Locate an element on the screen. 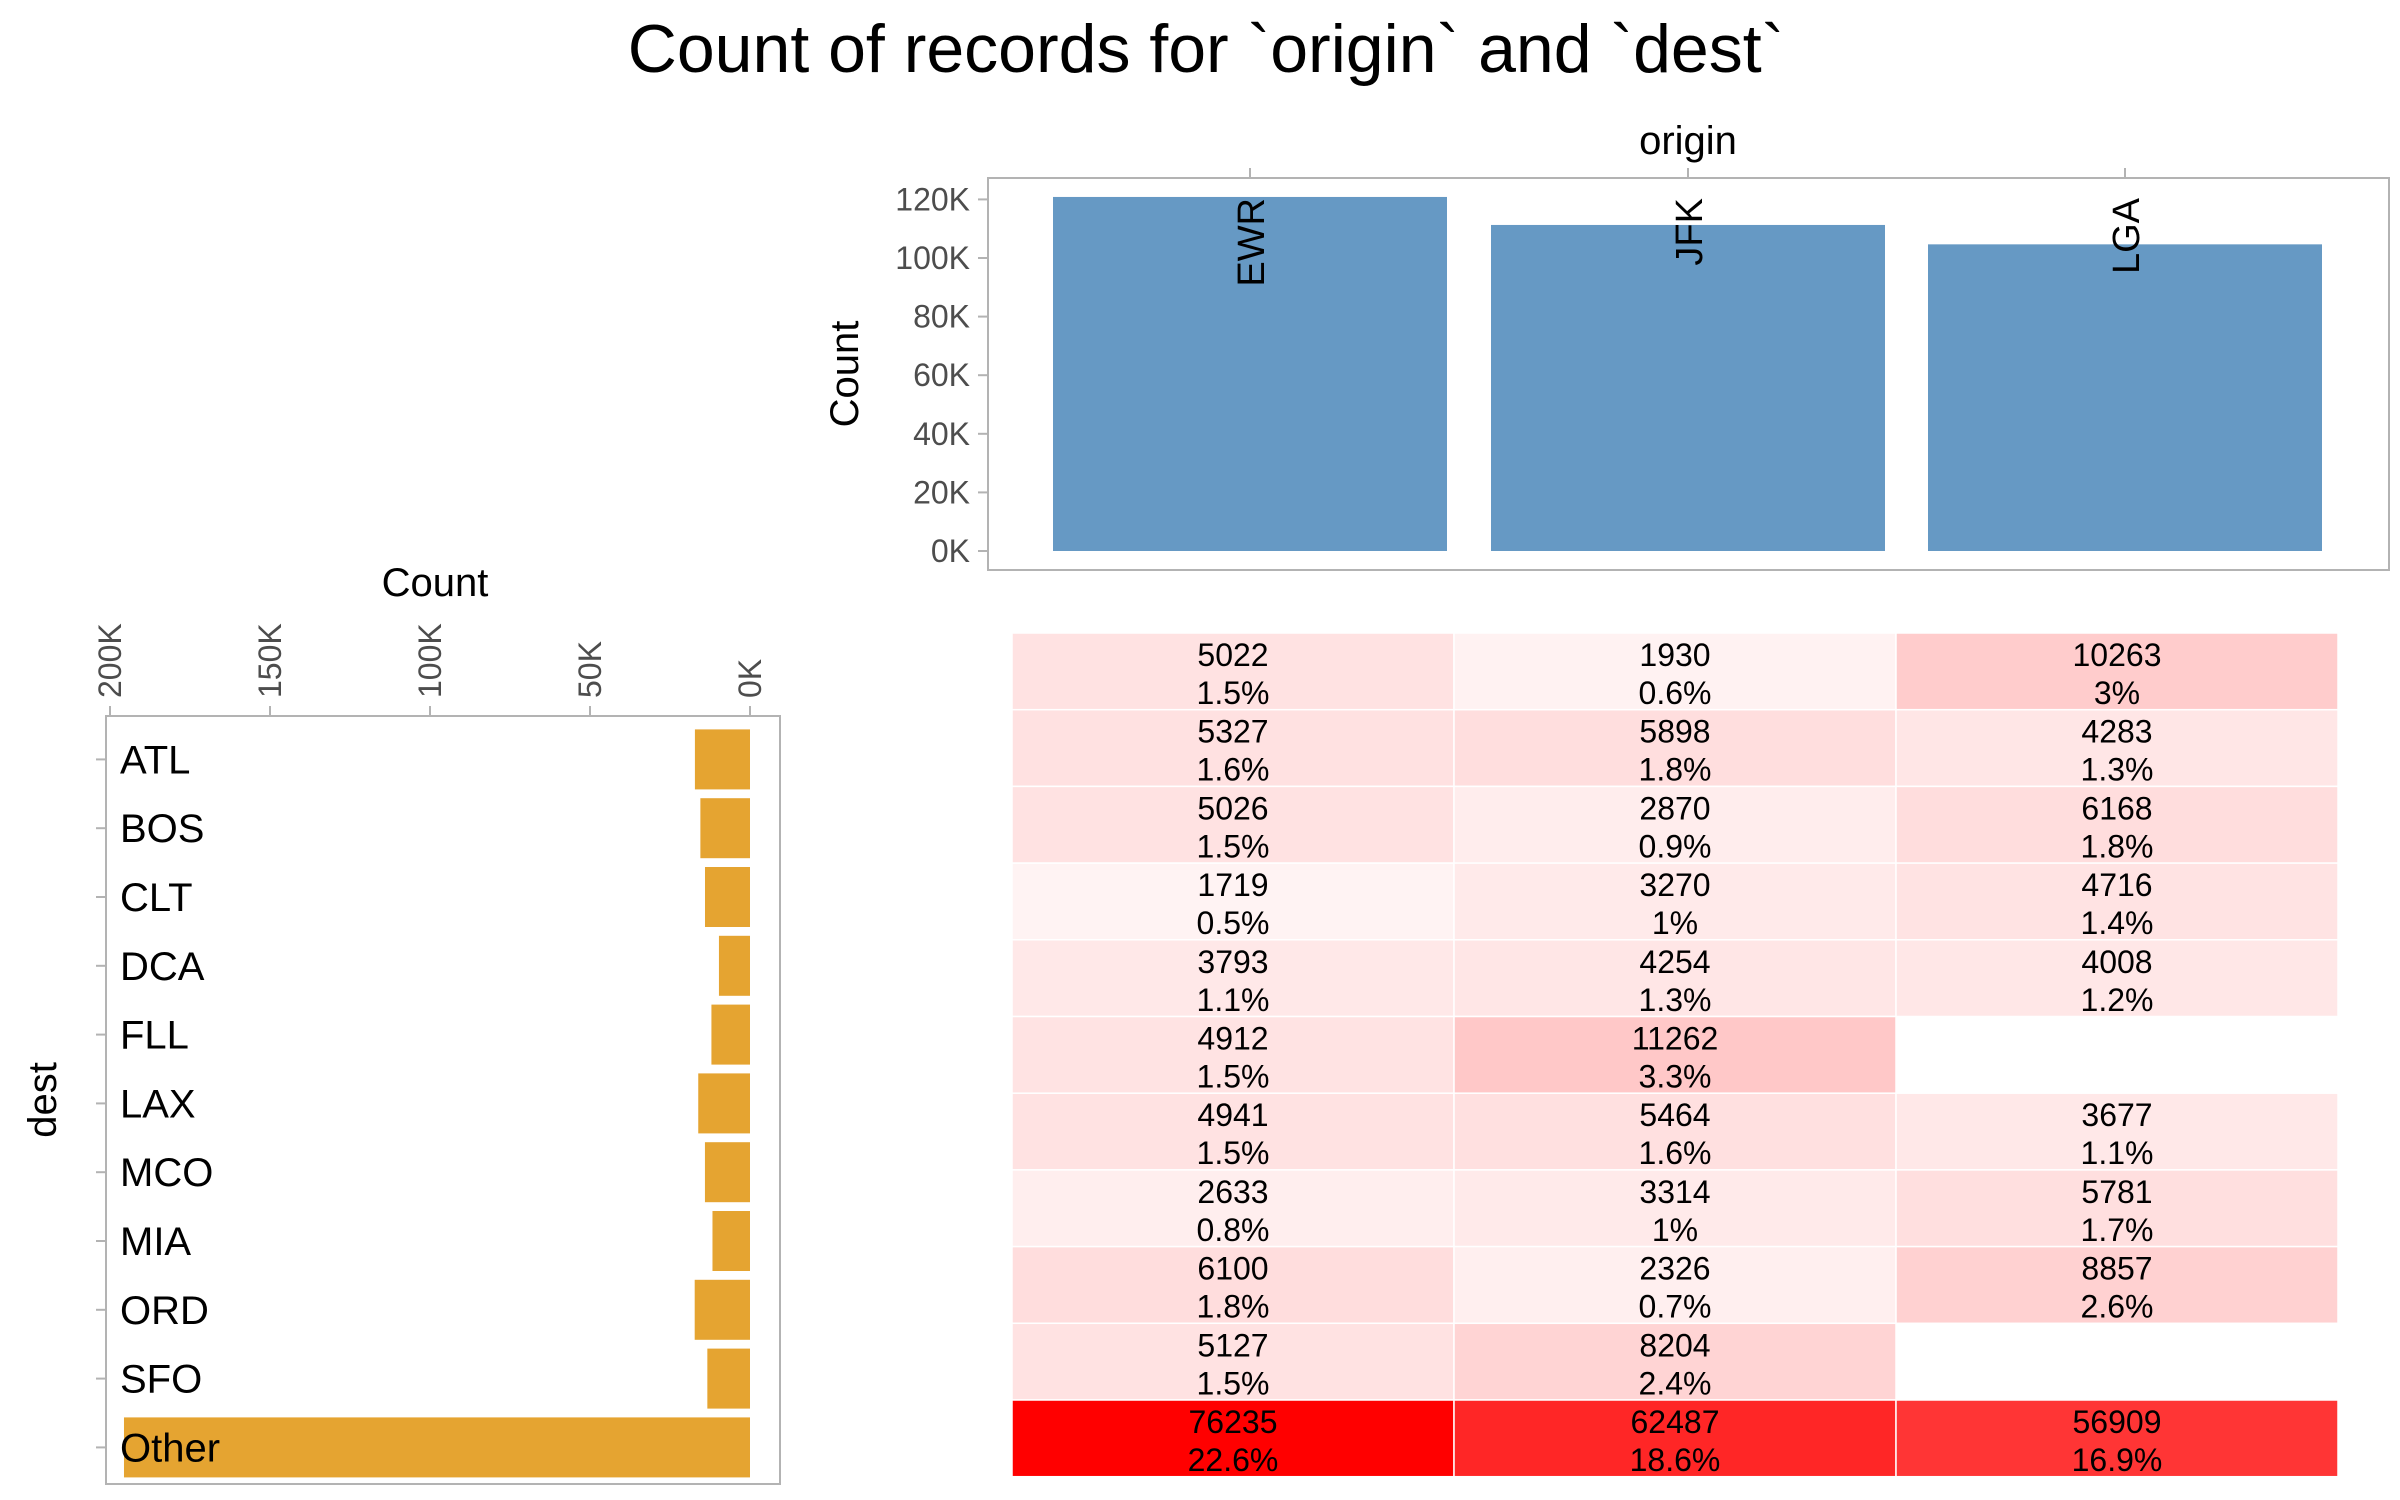  heatmap-cell-count: 56909 is located at coordinates (2117, 1422).